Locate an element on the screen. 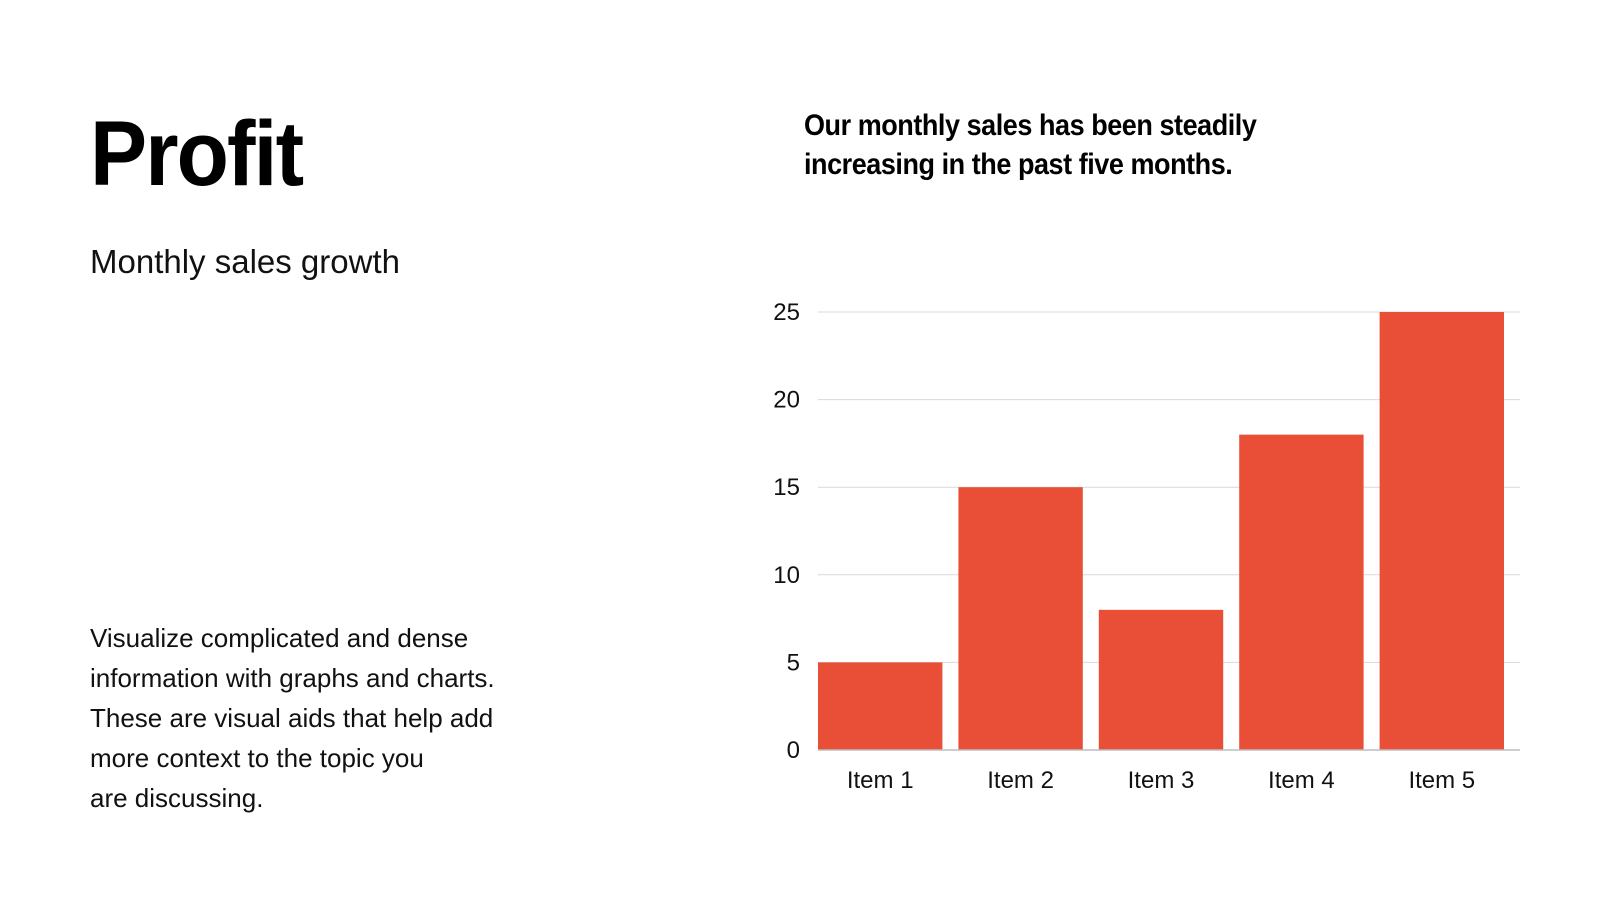 The image size is (1600, 900). x-tick-label: Item 5 is located at coordinates (1441, 780).